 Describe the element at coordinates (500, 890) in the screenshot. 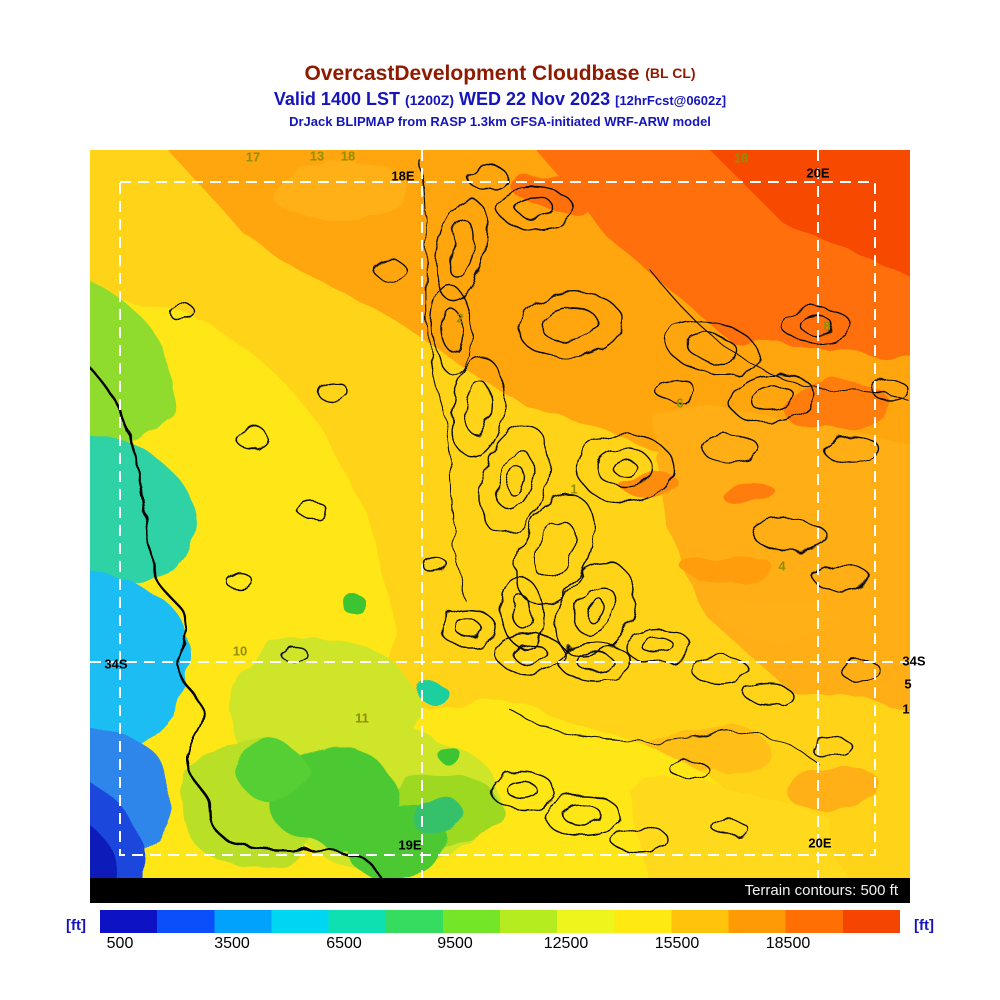

I see `terrain-contours-note: Terrain contours: 500 ft` at that location.